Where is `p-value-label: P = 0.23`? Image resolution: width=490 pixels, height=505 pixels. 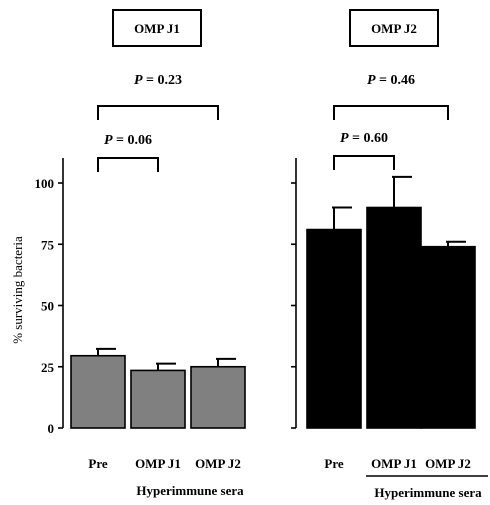 p-value-label: P = 0.23 is located at coordinates (158, 80).